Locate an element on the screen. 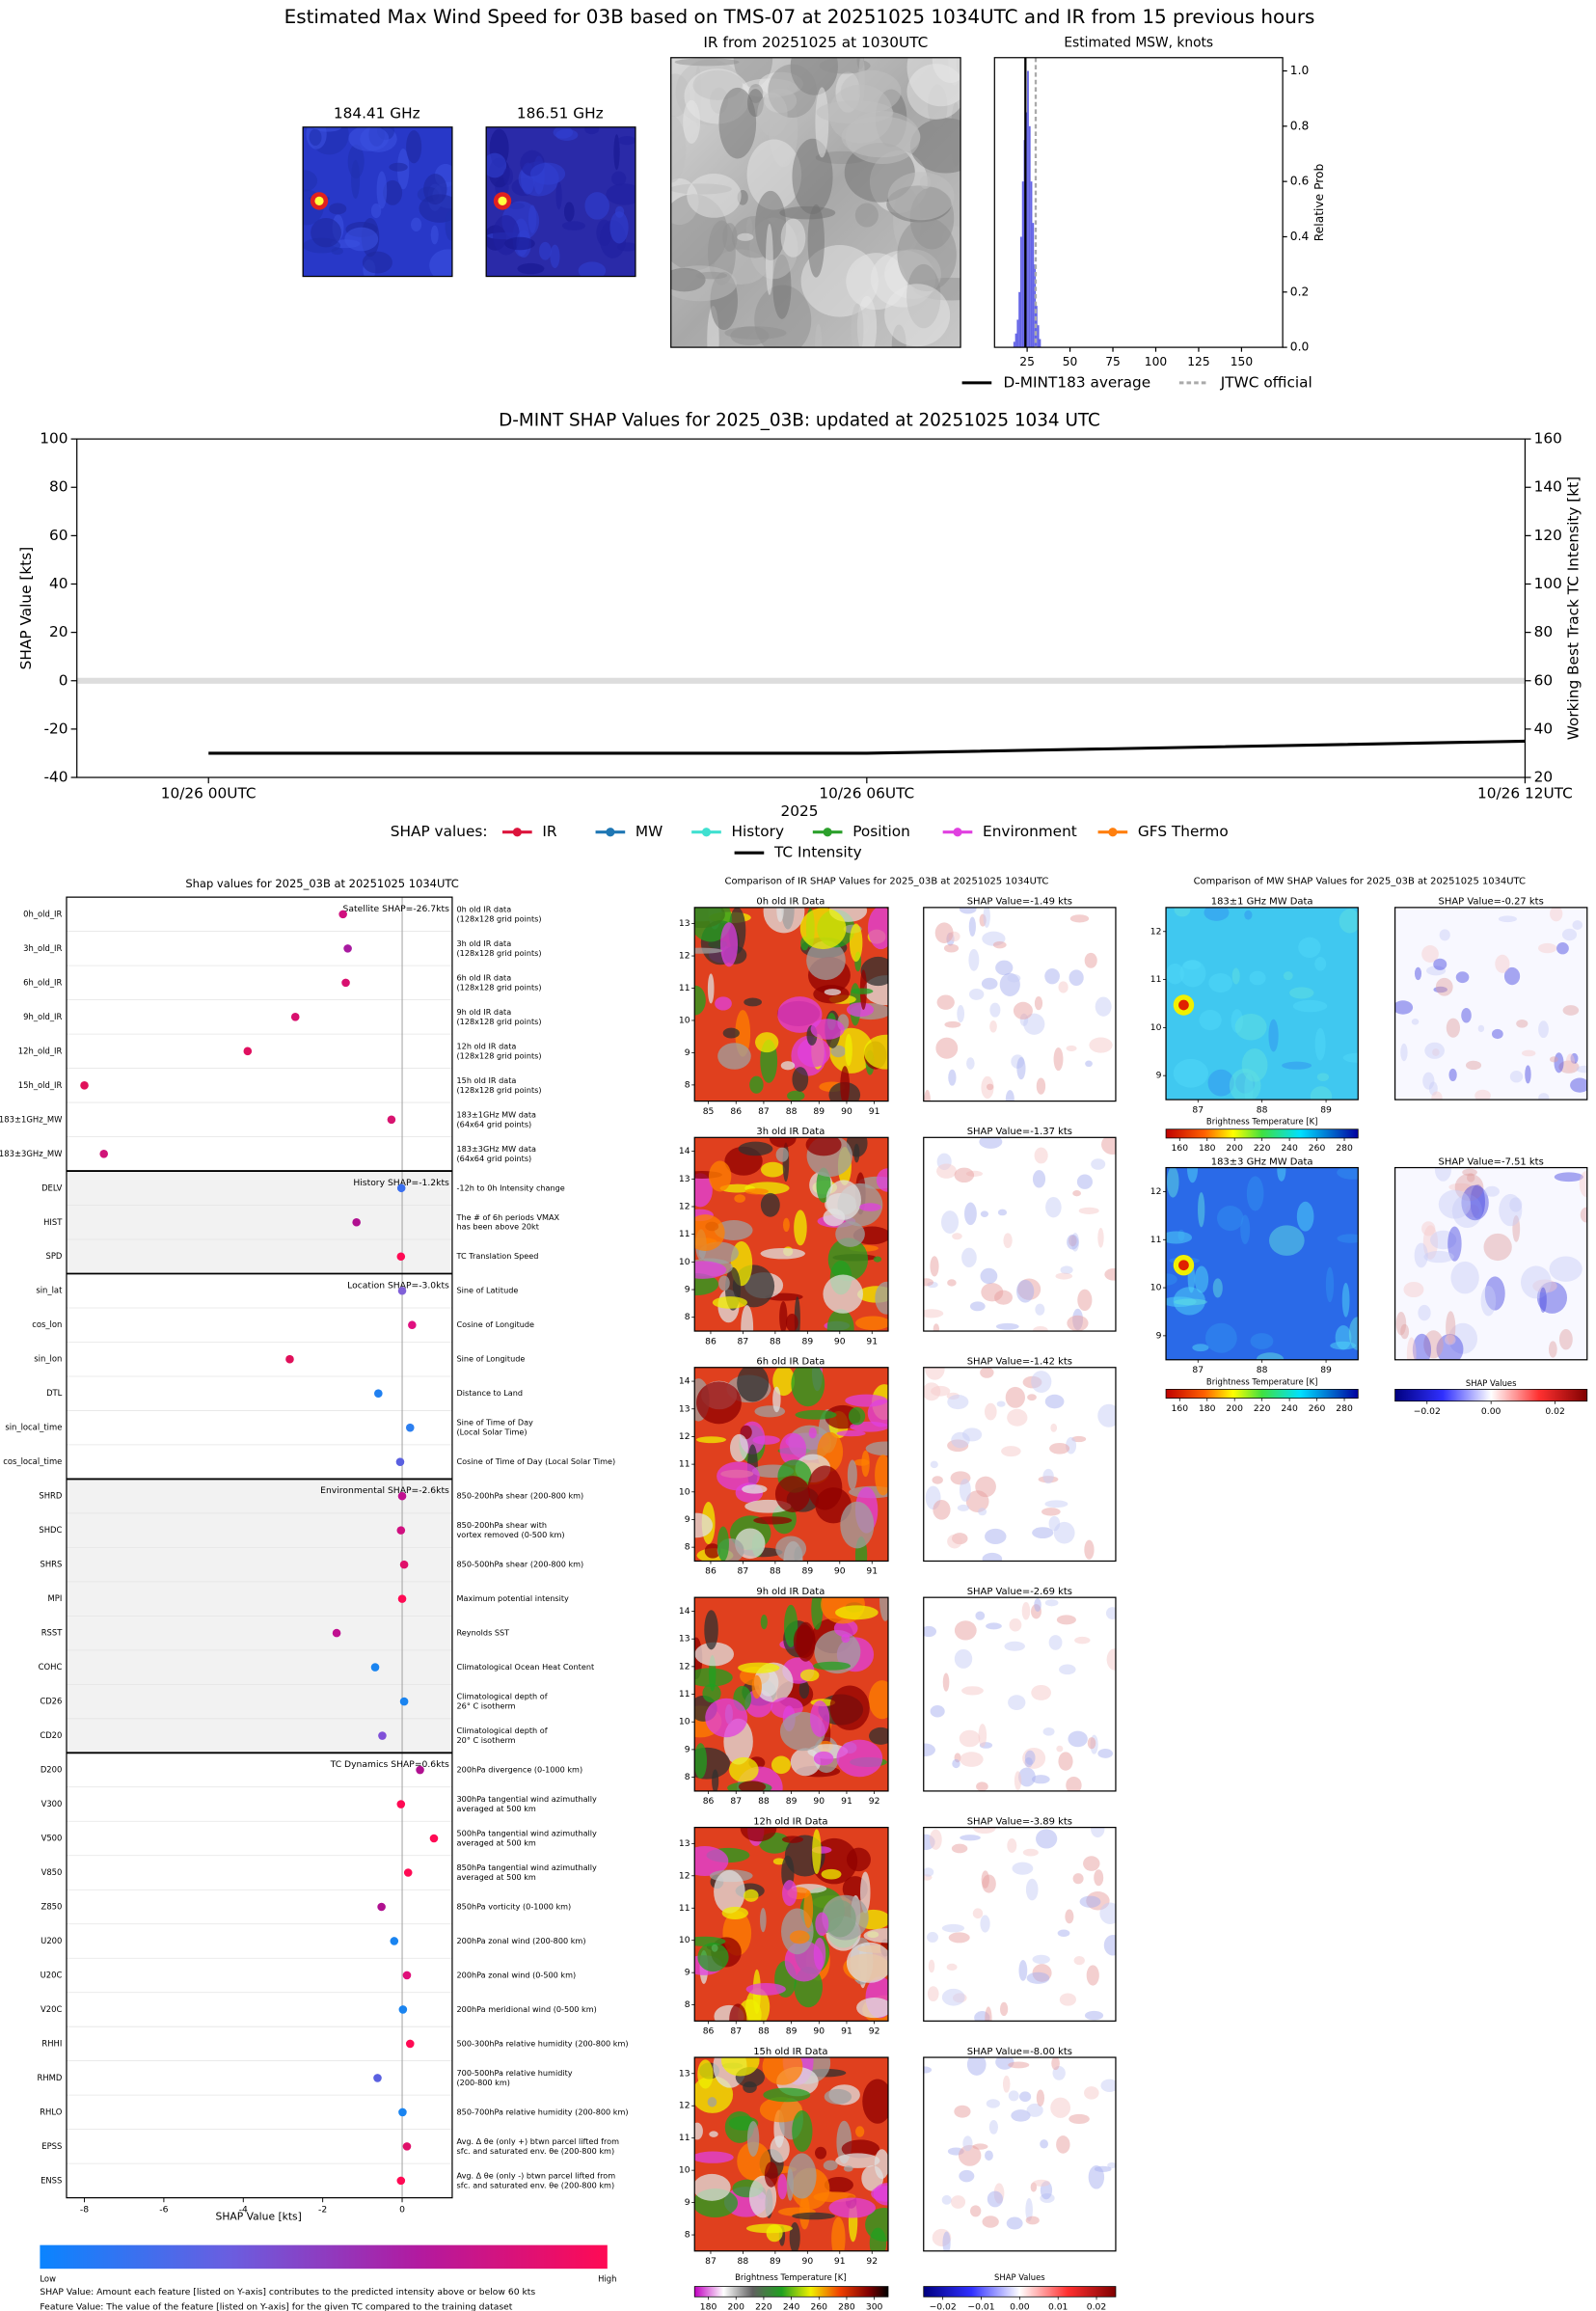  mw-image is located at coordinates (1262, 1264).